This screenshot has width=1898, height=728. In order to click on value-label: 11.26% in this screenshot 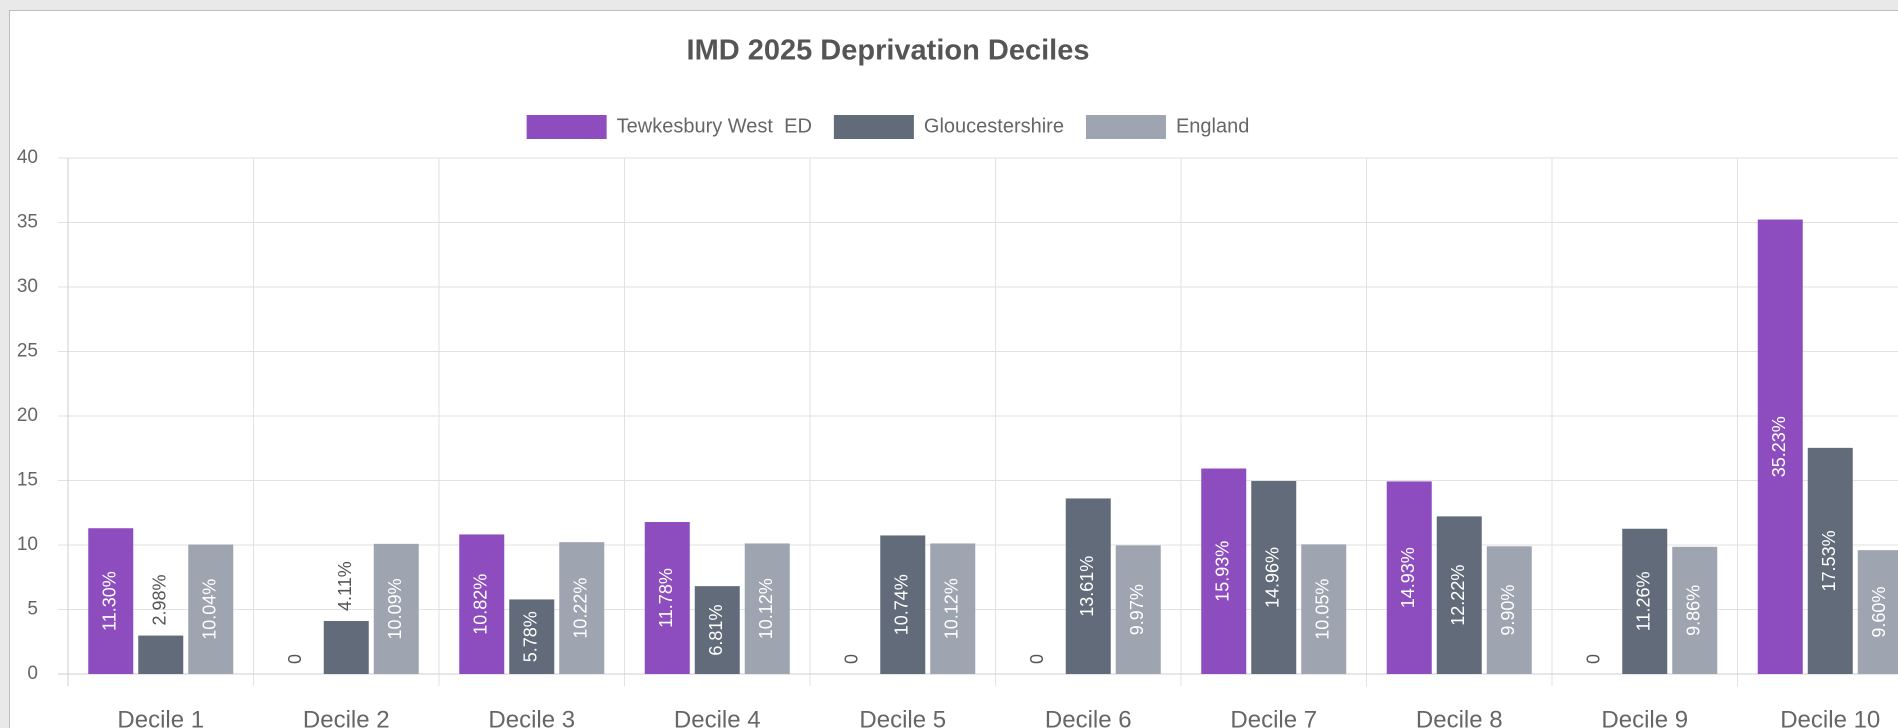, I will do `click(1644, 602)`.